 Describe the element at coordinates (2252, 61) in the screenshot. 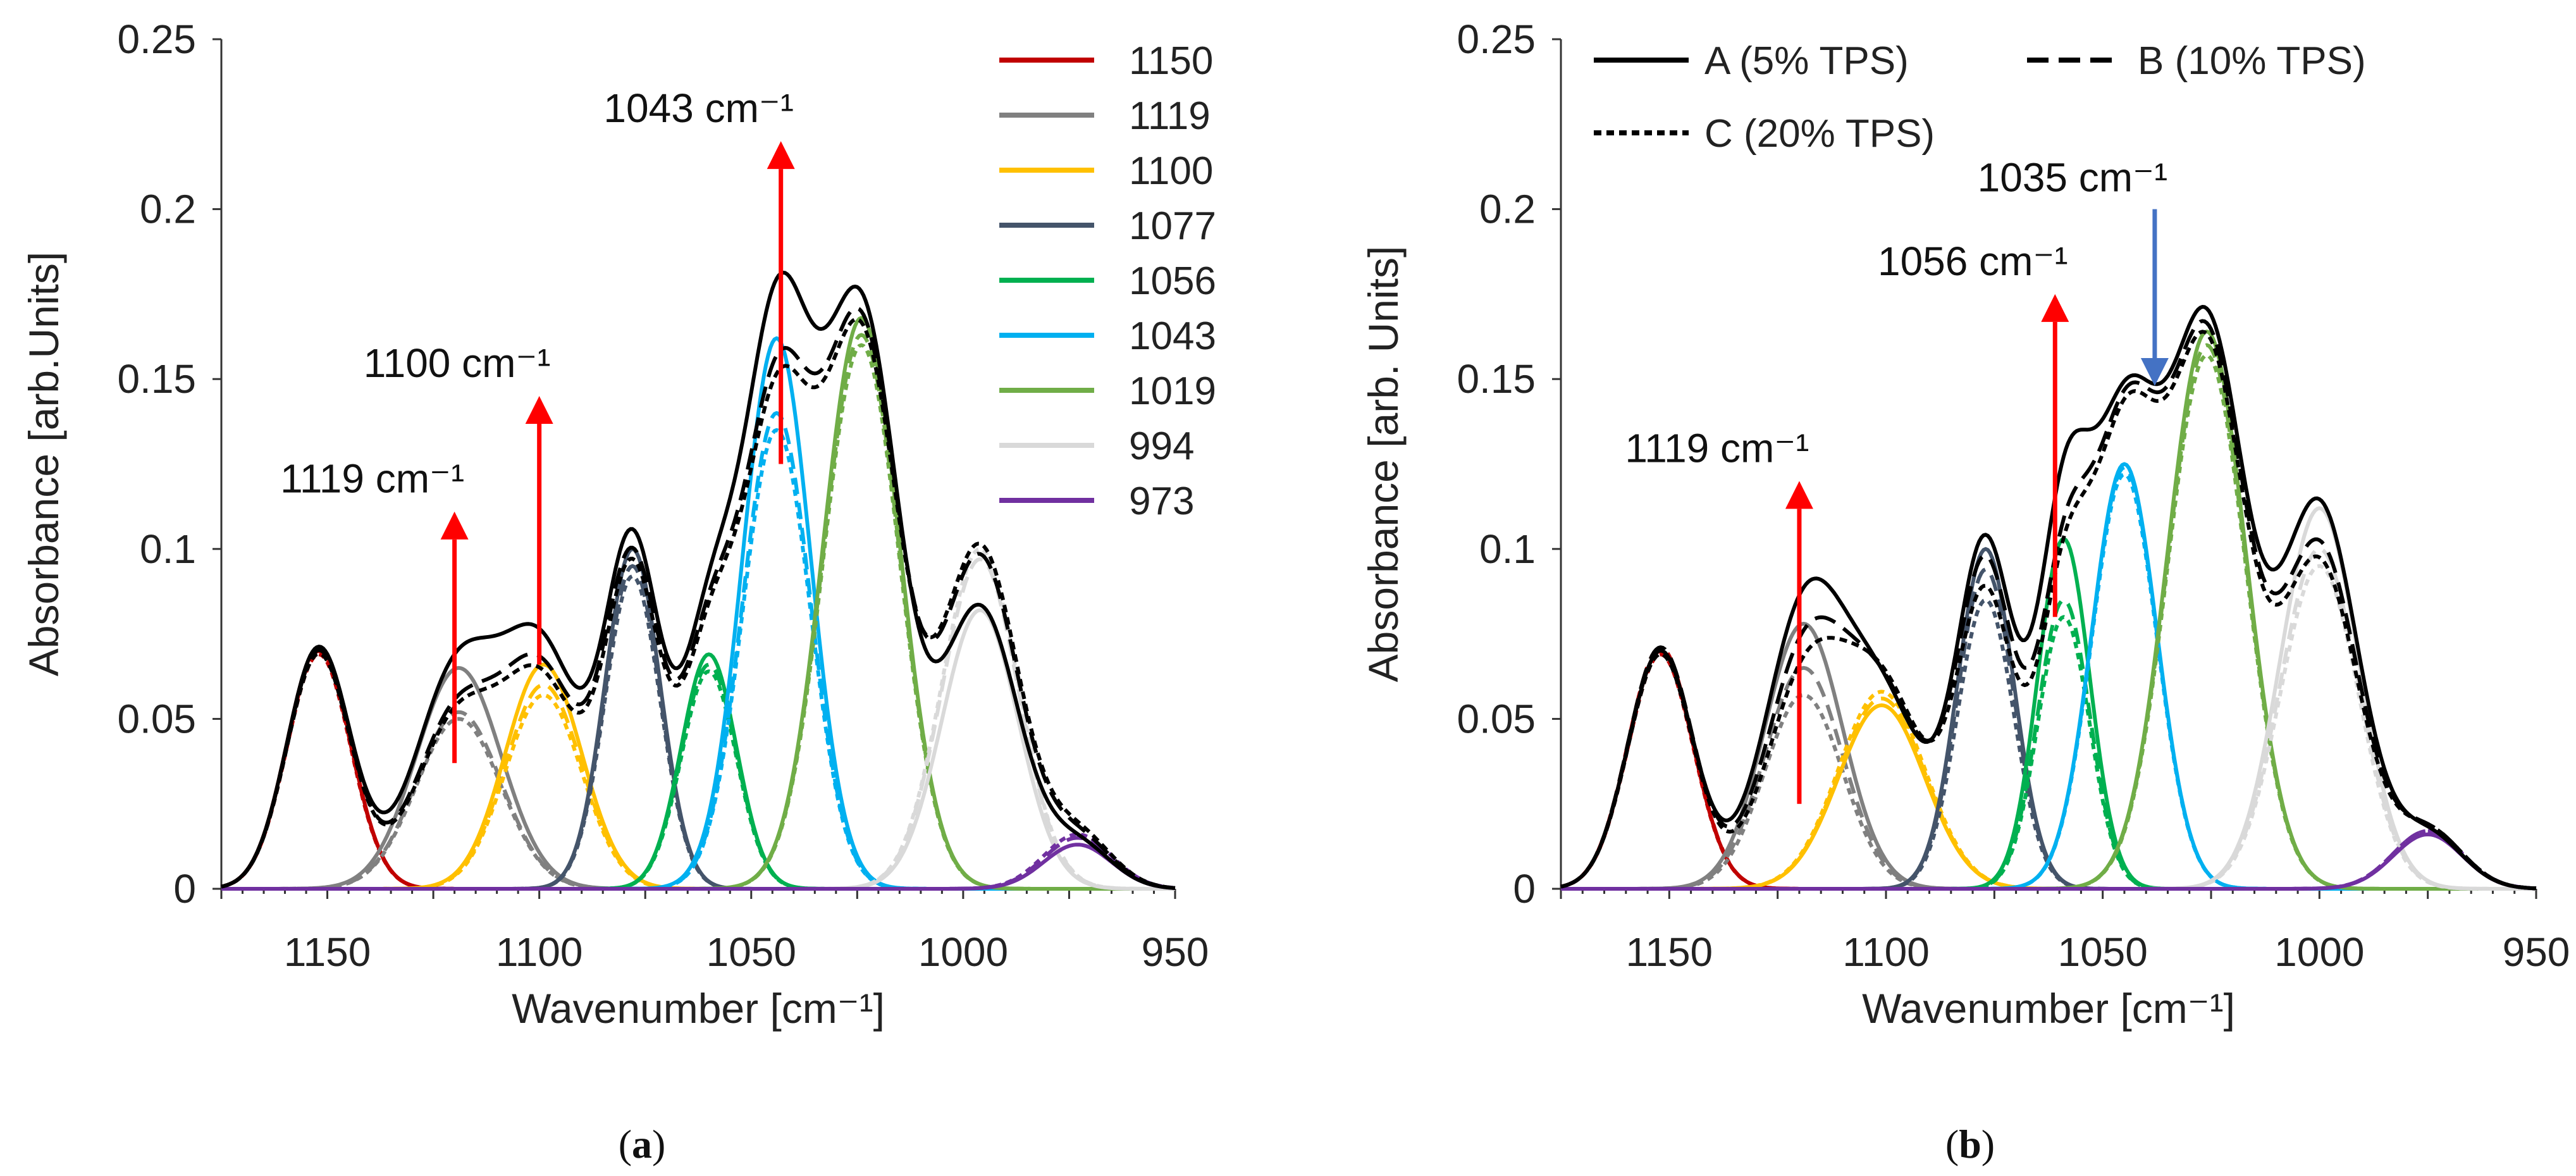

I see `legend-label: B (10% TPS)` at that location.